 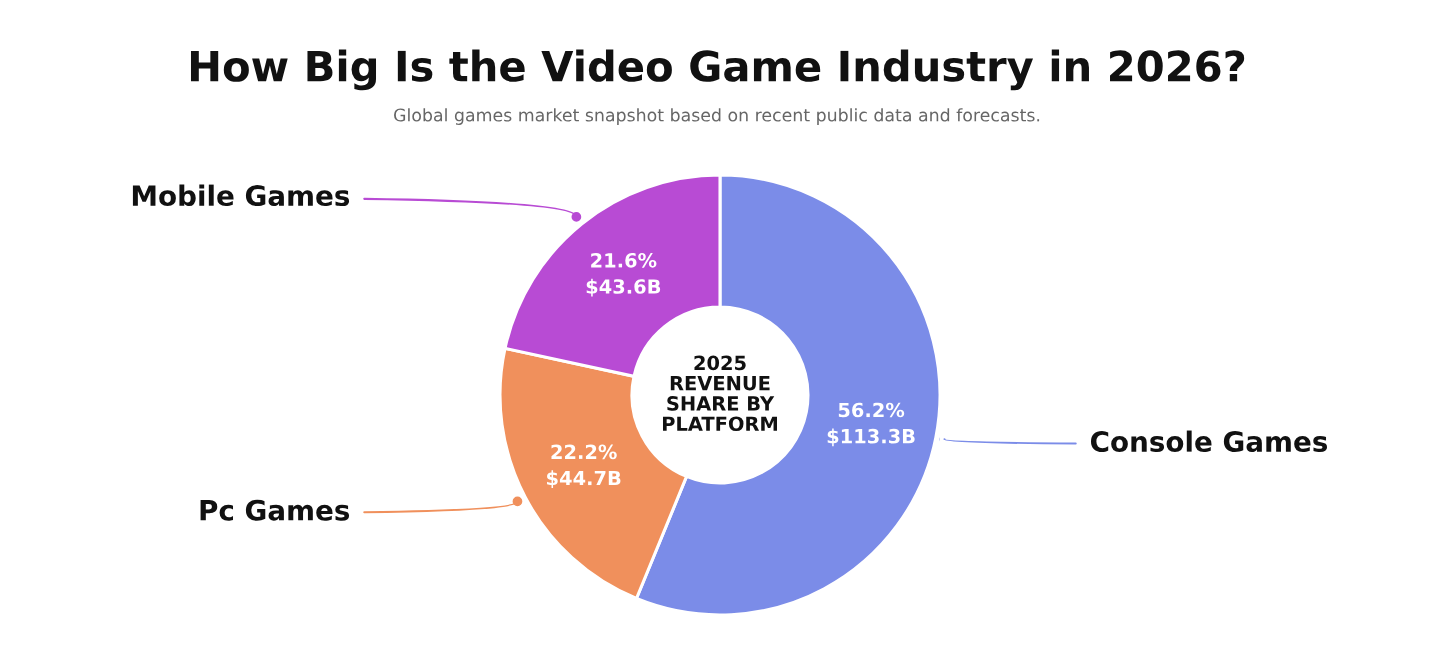 What do you see at coordinates (275, 510) in the screenshot?
I see `slice-label: Pc Games` at bounding box center [275, 510].